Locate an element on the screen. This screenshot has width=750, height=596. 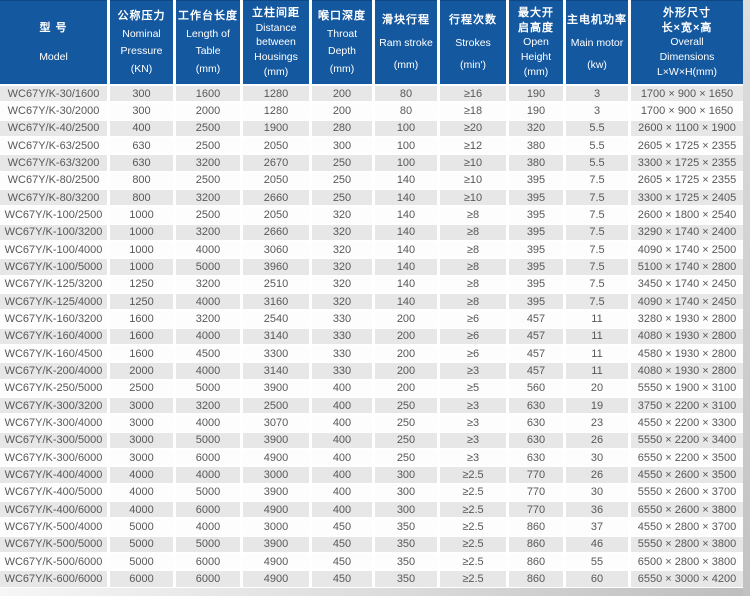
cell-table-length: 4500 is located at coordinates (208, 353).